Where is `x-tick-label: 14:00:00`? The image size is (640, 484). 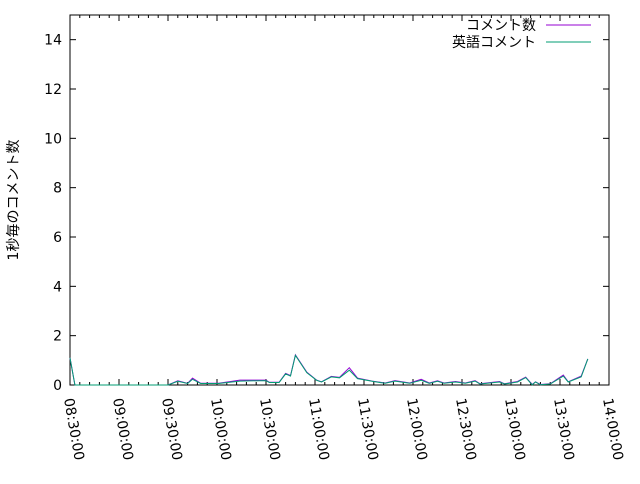
x-tick-label: 14:00:00 is located at coordinates (612, 429).